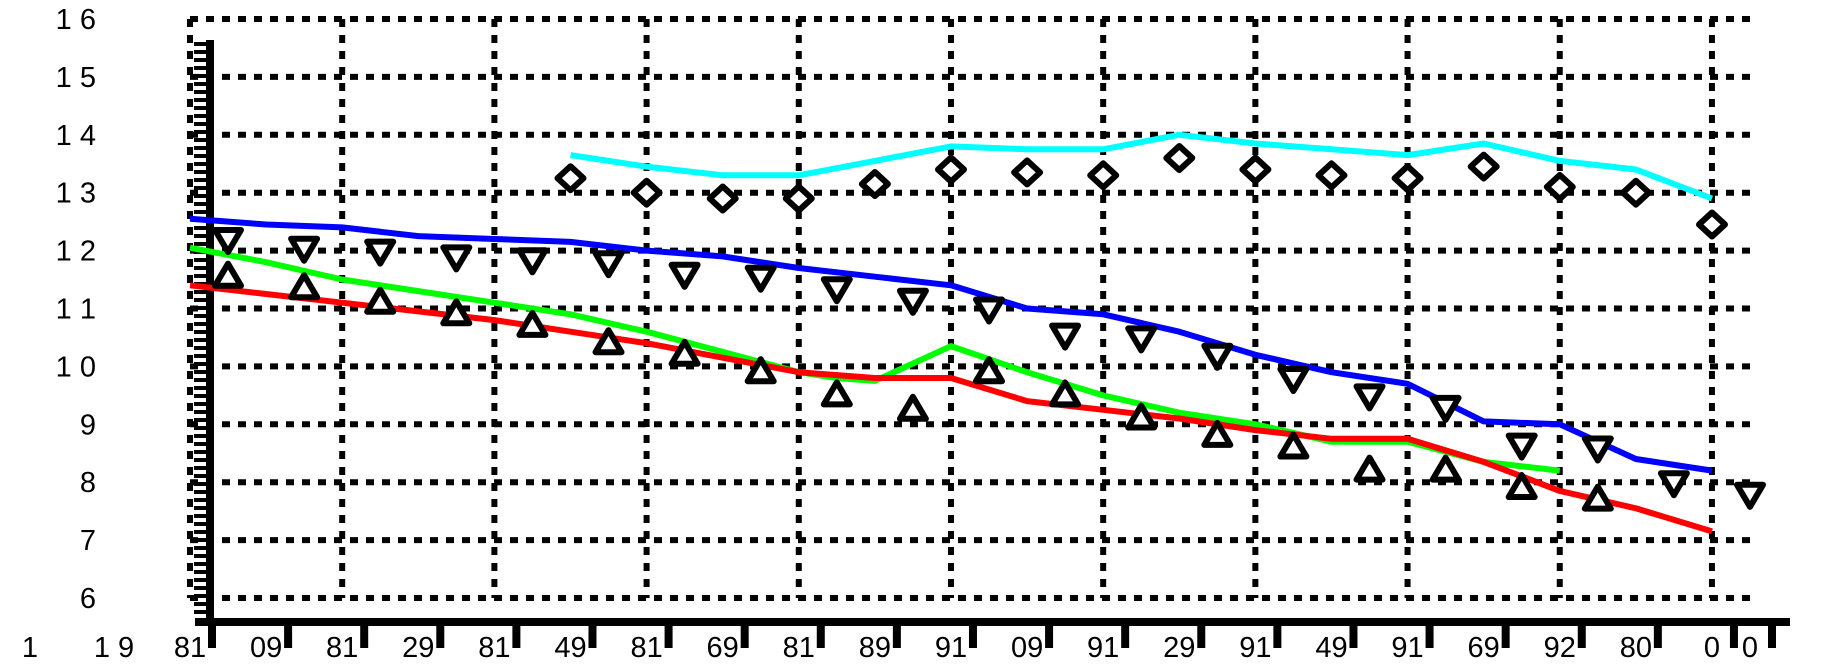  Describe the element at coordinates (76, 252) in the screenshot. I see `y-tick-label: 1 2` at that location.